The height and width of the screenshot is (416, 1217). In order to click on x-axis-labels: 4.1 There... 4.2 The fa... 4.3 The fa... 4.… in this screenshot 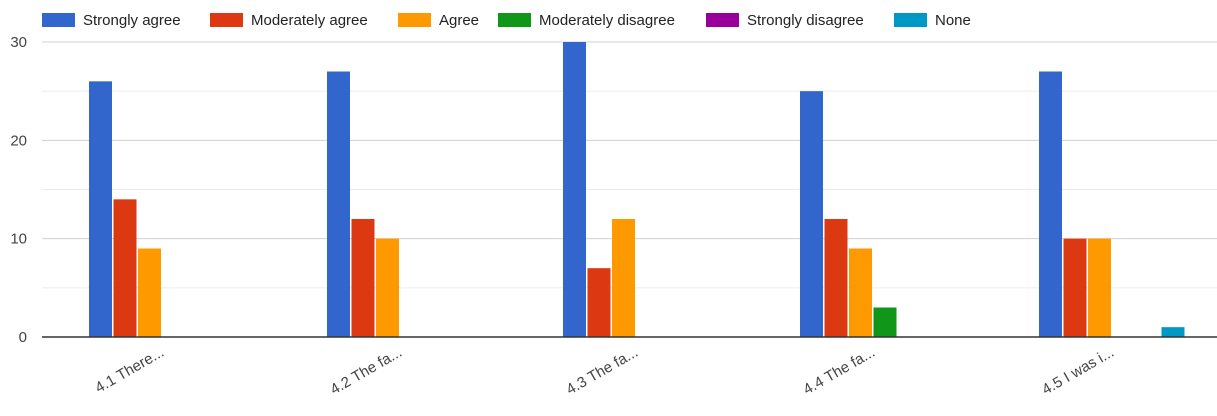, I will do `click(604, 371)`.